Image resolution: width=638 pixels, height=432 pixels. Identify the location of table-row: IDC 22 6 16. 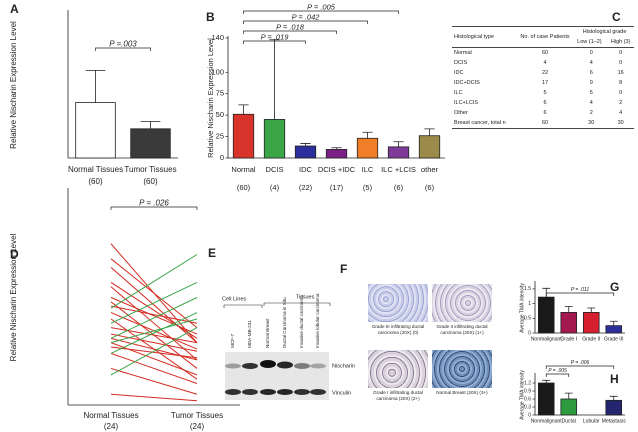
(543, 73).